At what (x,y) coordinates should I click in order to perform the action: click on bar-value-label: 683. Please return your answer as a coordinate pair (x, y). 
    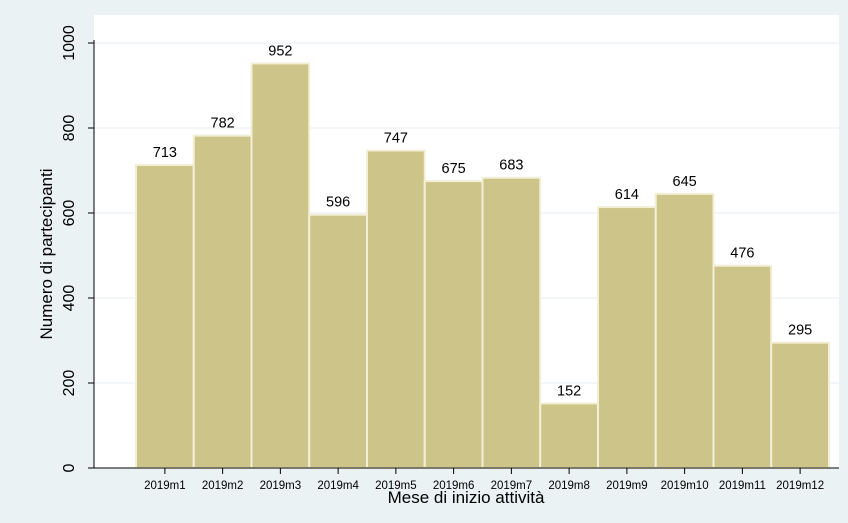
    Looking at the image, I should click on (511, 166).